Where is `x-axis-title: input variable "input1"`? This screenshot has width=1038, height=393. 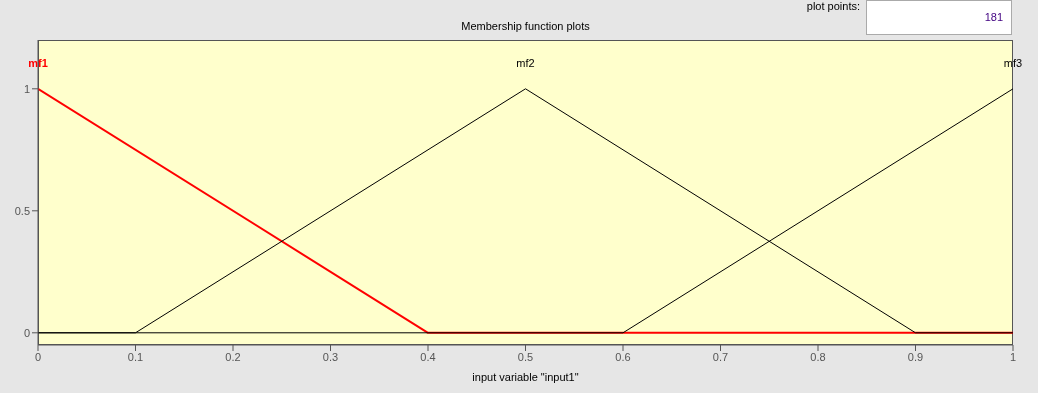 x-axis-title: input variable "input1" is located at coordinates (525, 376).